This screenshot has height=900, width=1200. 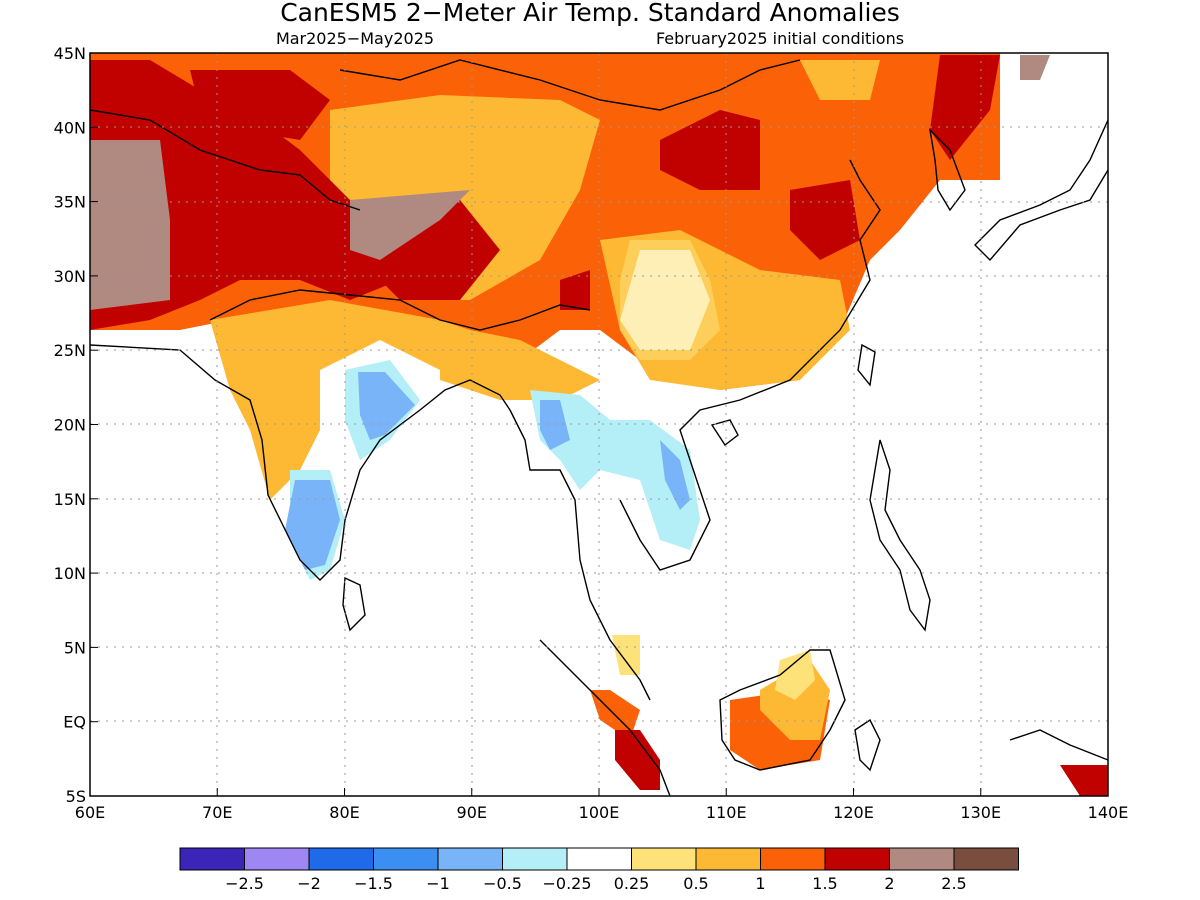 I want to click on coast-sumatra, so click(x=605, y=717).